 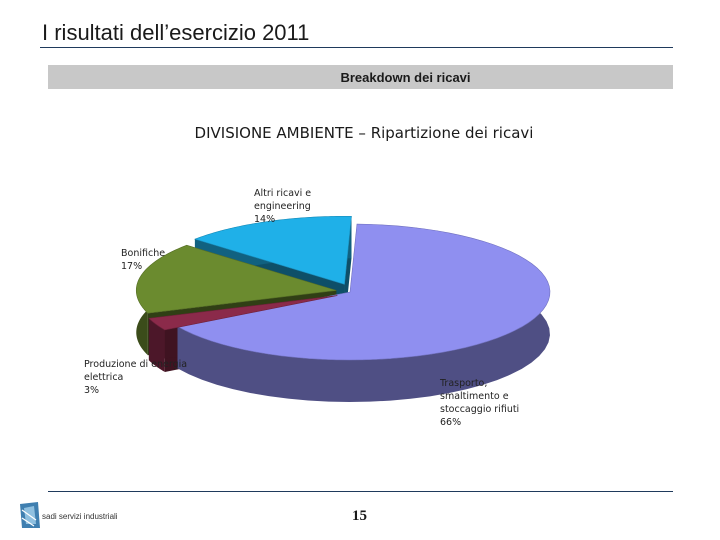 I want to click on company-logo-icon, so click(x=30, y=515).